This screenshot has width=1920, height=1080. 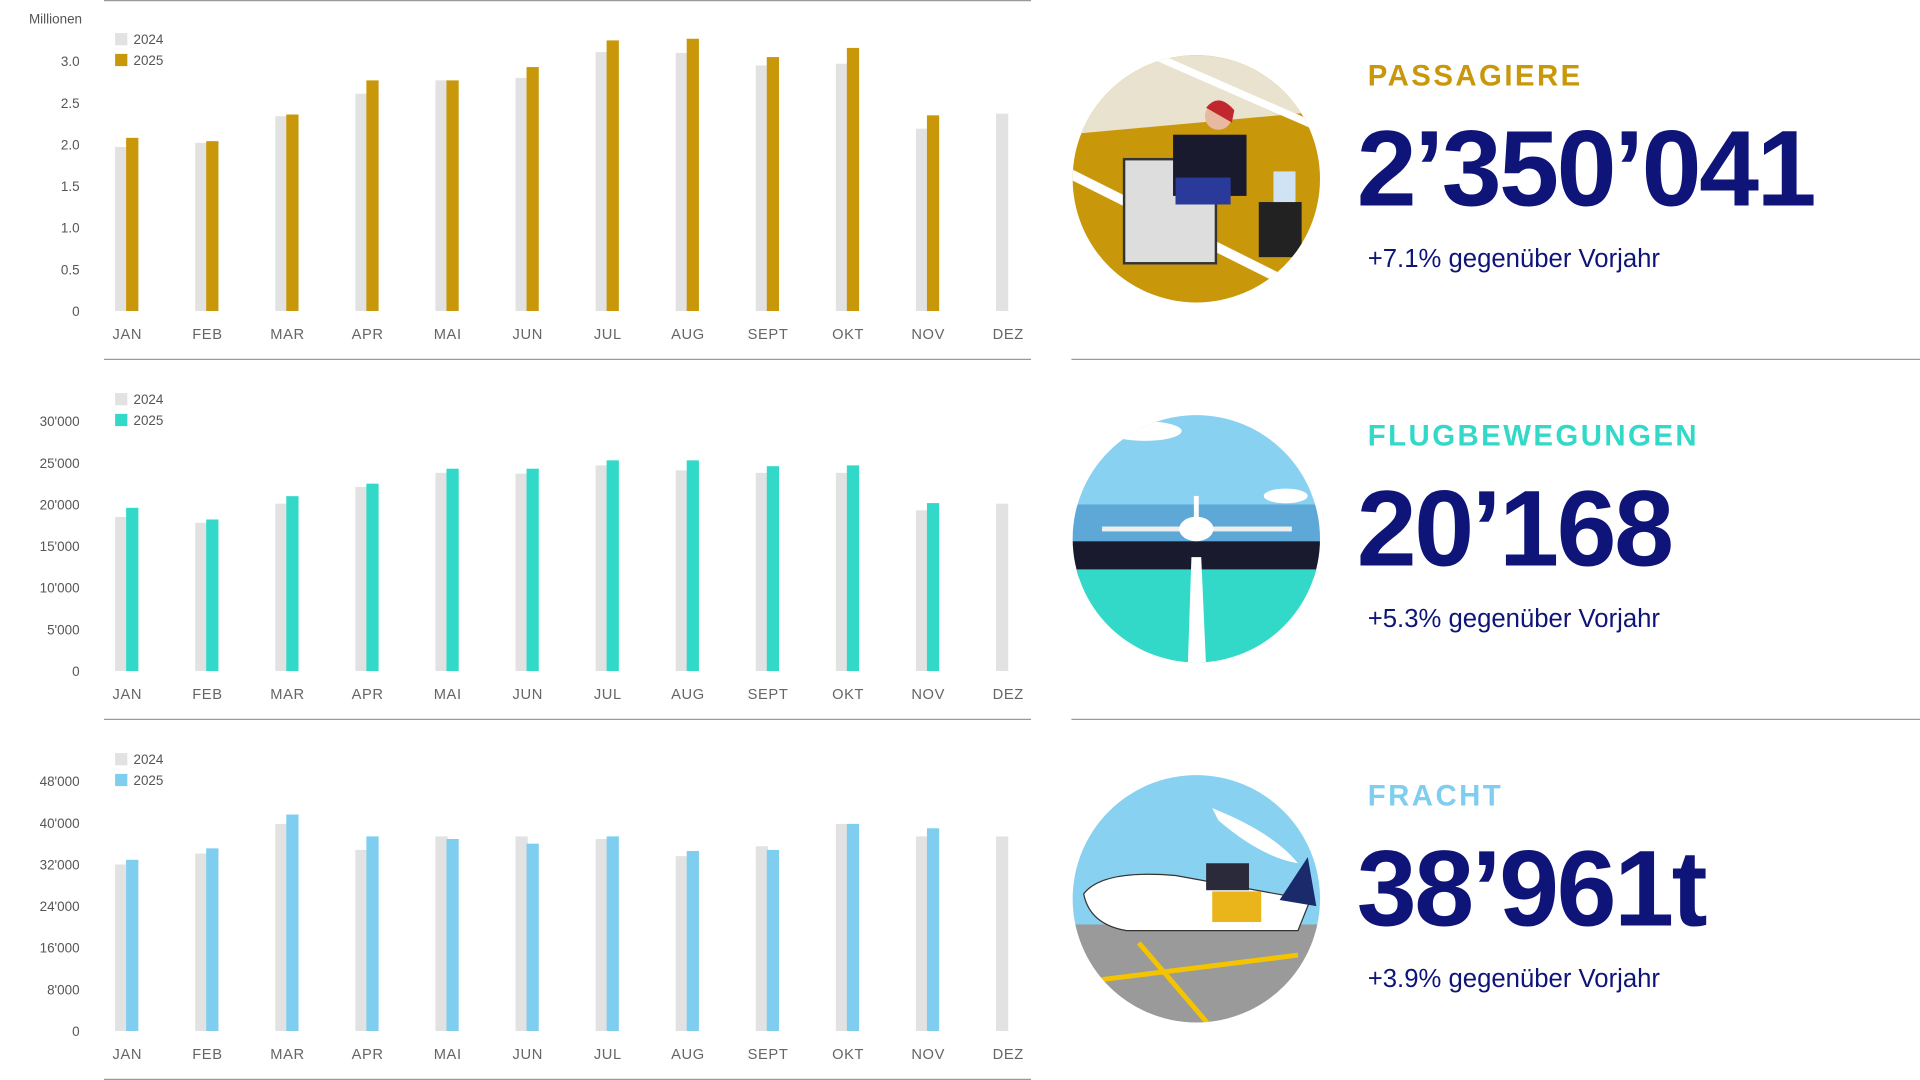 What do you see at coordinates (1196, 539) in the screenshot?
I see `illustration-movements` at bounding box center [1196, 539].